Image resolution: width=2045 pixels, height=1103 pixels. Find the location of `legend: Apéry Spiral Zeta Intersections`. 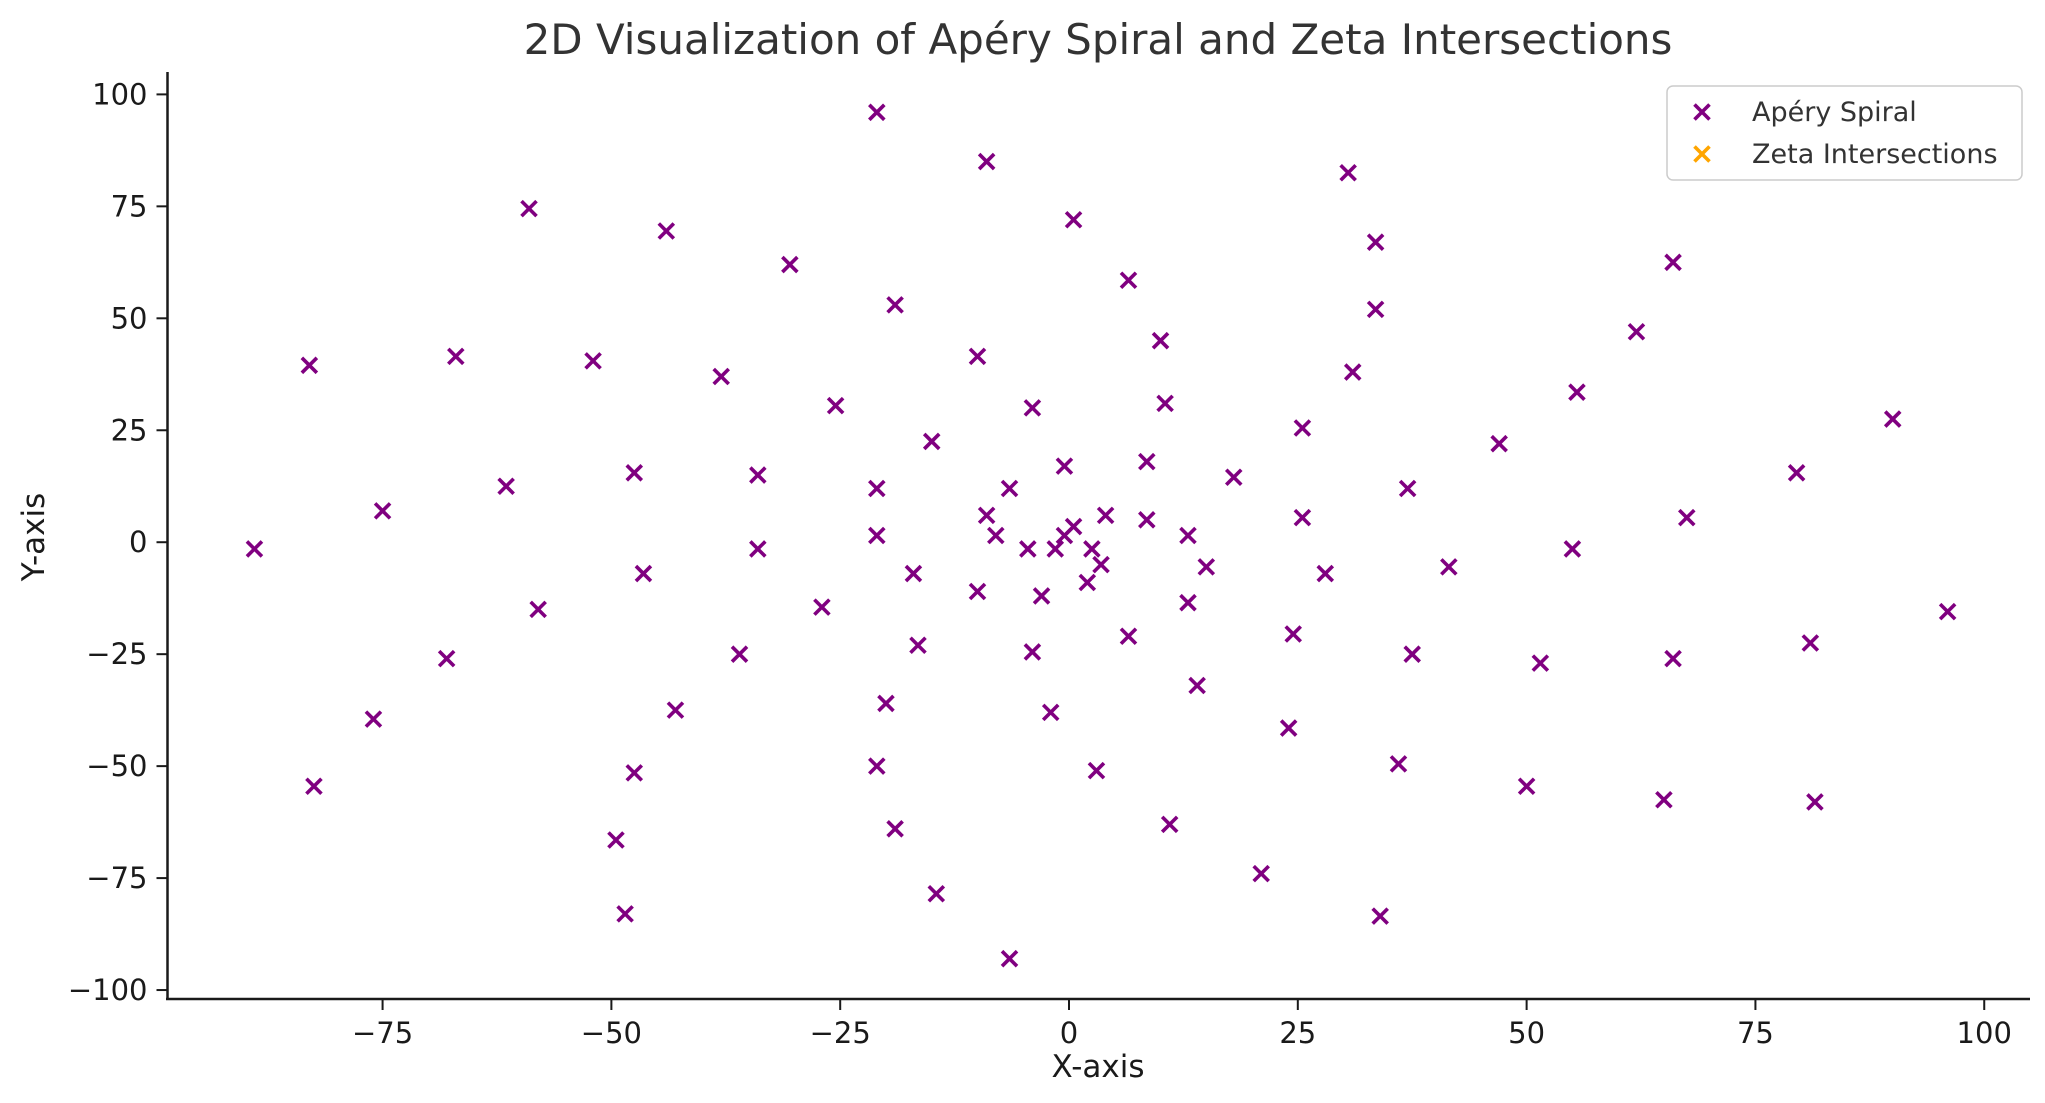

legend: Apéry Spiral Zeta Intersections is located at coordinates (1844, 133).